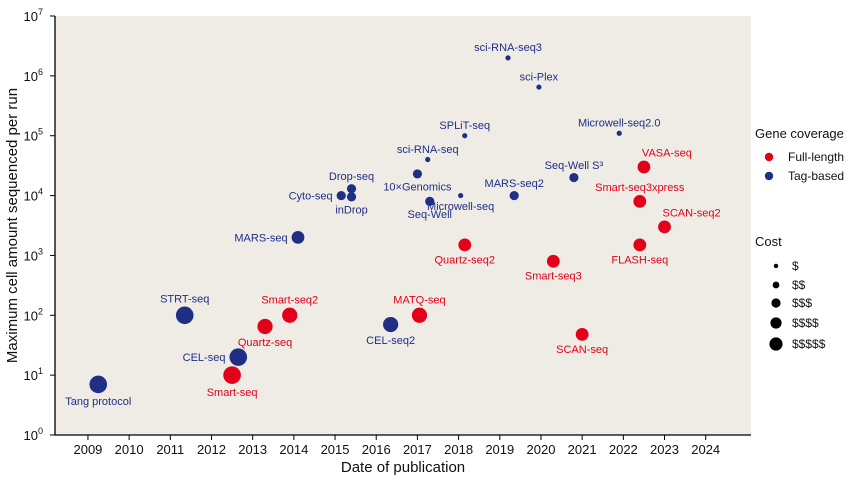  What do you see at coordinates (795, 266) in the screenshot?
I see `legend-cost-label: $` at bounding box center [795, 266].